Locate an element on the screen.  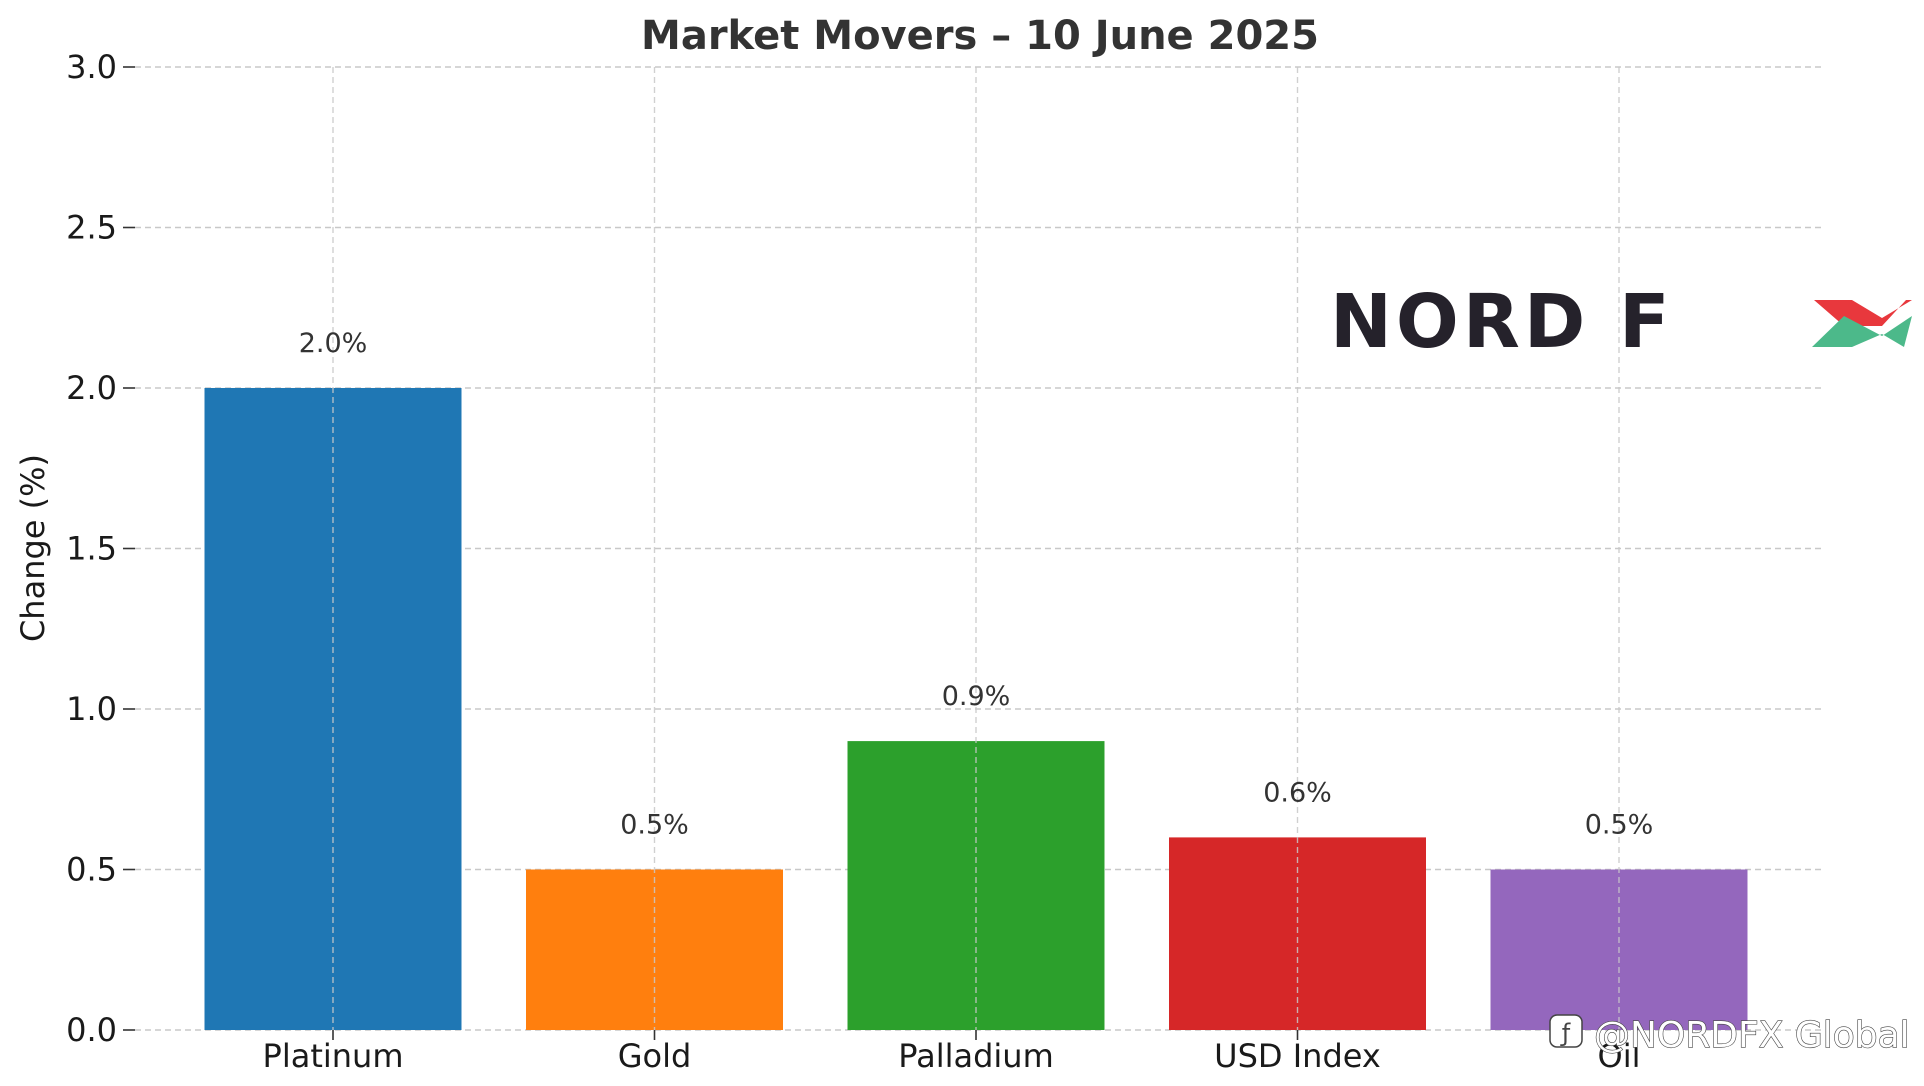
logo-x-green is located at coordinates (1862, 331).